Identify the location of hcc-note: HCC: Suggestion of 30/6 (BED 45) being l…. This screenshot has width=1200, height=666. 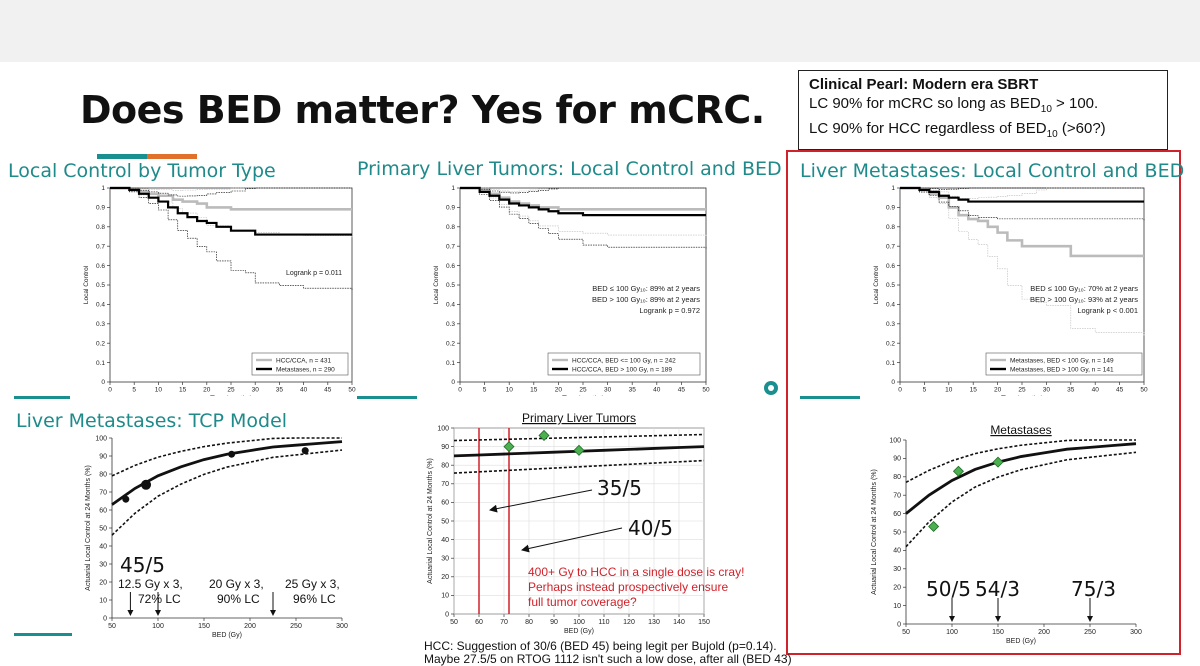
(608, 653).